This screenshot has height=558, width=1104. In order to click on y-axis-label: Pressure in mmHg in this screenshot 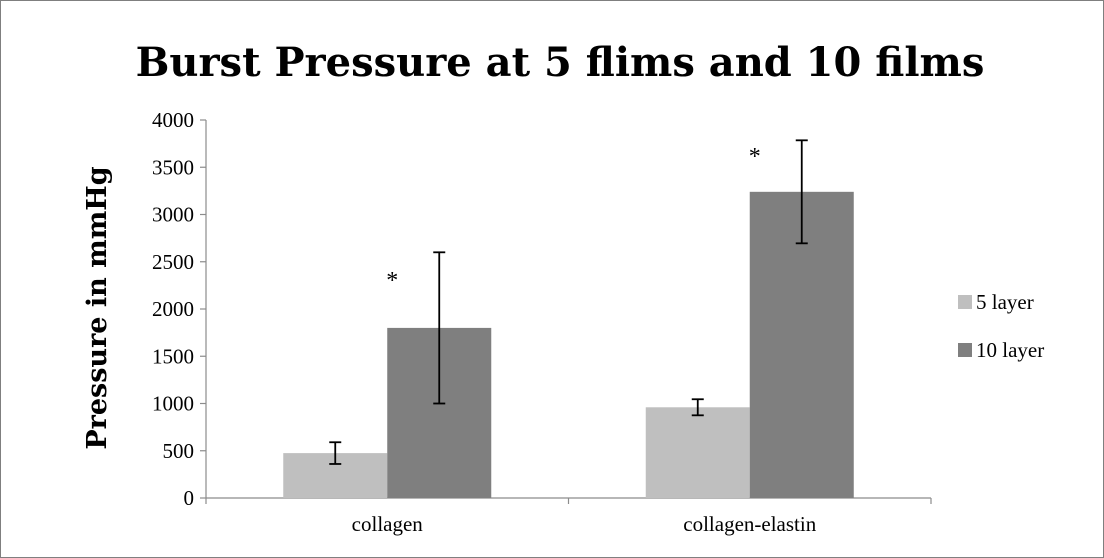, I will do `click(97, 307)`.